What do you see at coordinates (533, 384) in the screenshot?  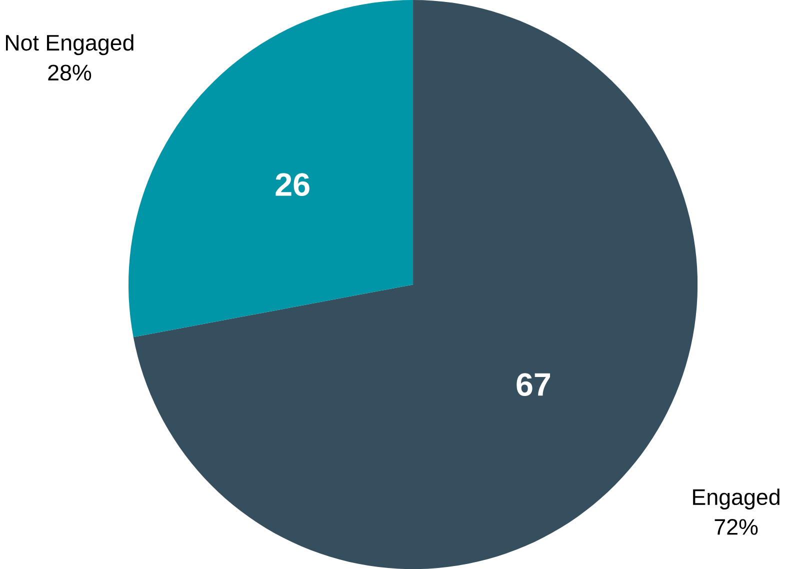 I see `data-label: 67` at bounding box center [533, 384].